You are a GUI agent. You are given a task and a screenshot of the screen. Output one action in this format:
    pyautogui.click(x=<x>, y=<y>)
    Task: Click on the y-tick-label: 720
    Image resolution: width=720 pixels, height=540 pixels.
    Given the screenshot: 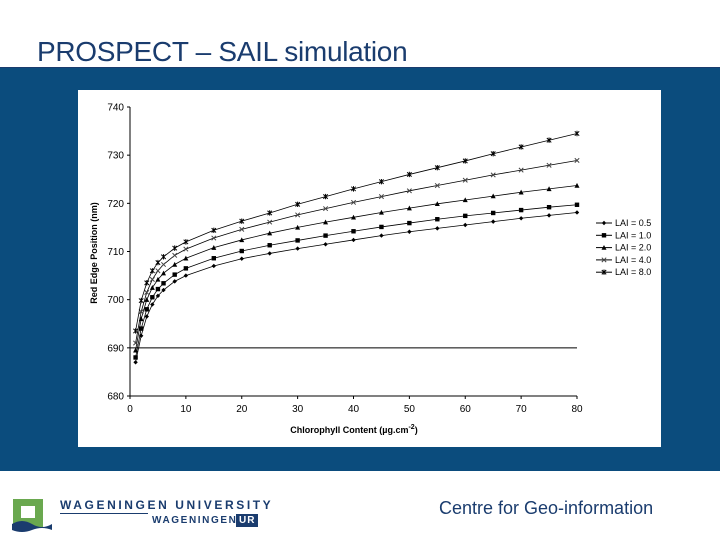 What is the action you would take?
    pyautogui.click(x=115, y=204)
    